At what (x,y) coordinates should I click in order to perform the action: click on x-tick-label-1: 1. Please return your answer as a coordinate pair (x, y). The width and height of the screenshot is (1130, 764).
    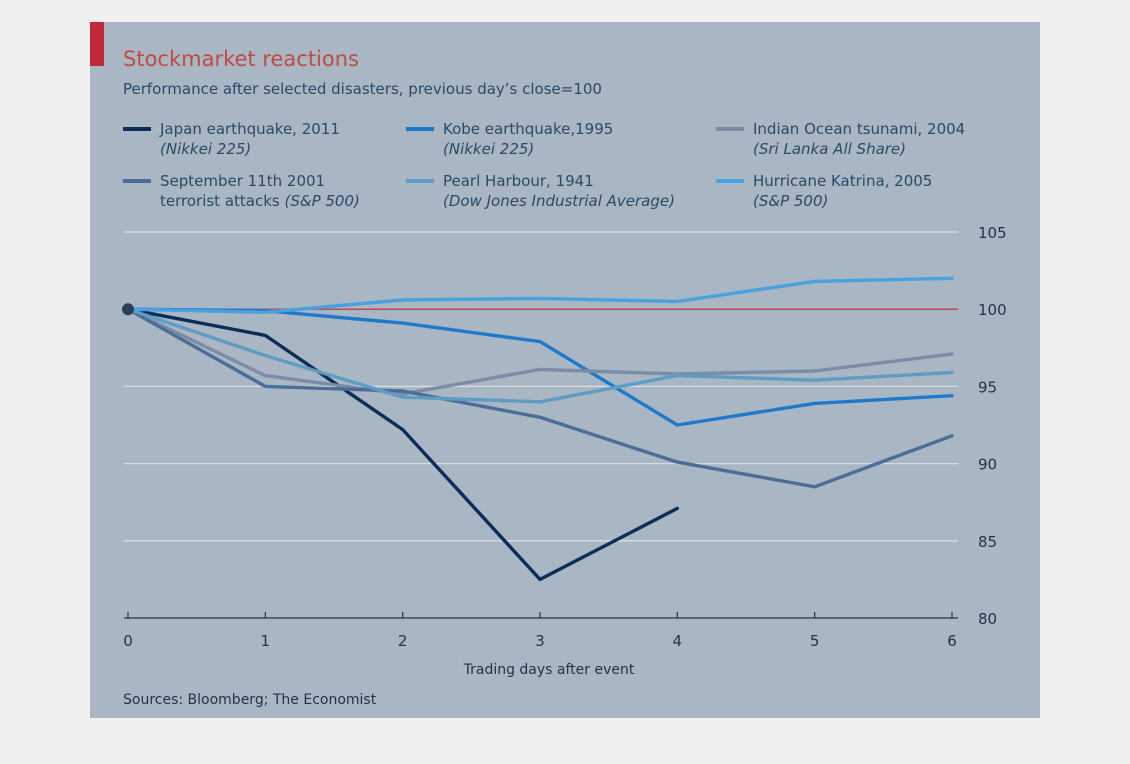
    Looking at the image, I should click on (266, 641).